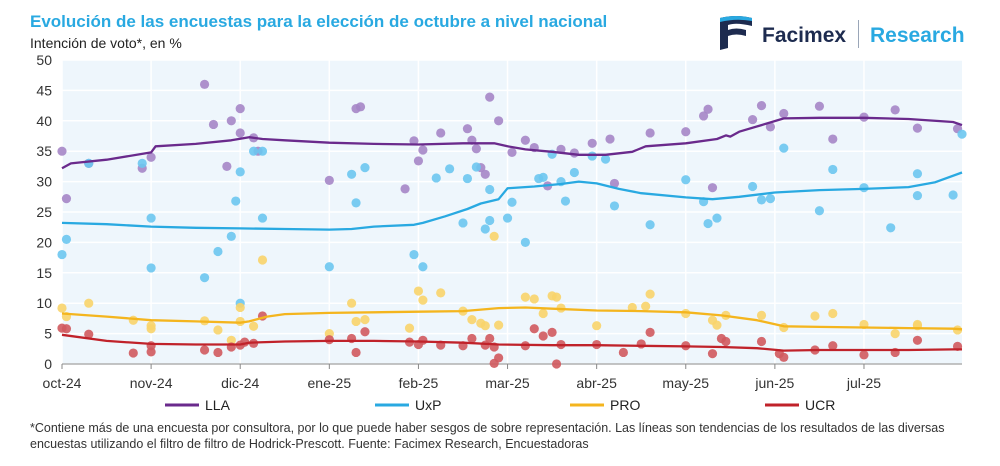 The height and width of the screenshot is (466, 1000). I want to click on y-tick-label: 5, so click(48, 334).